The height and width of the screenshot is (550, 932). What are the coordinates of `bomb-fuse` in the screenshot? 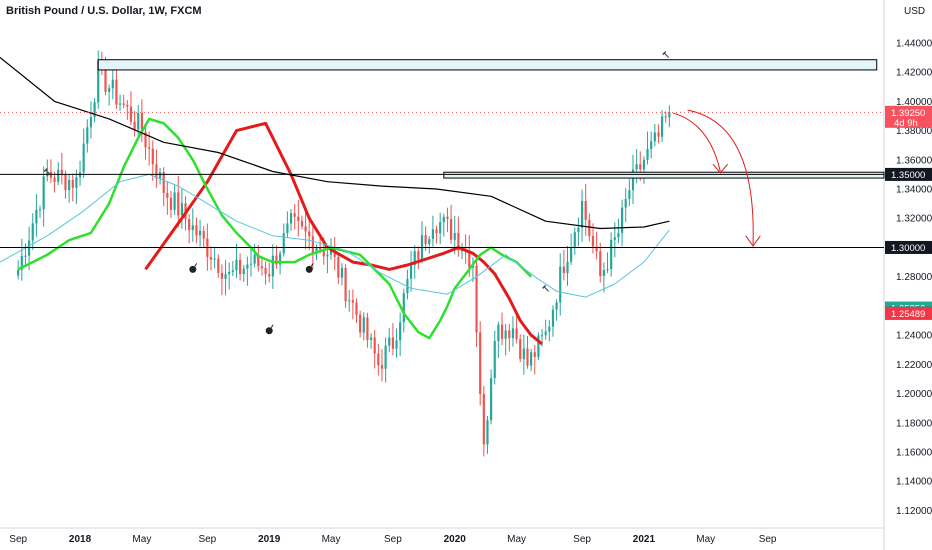 It's located at (272, 326).